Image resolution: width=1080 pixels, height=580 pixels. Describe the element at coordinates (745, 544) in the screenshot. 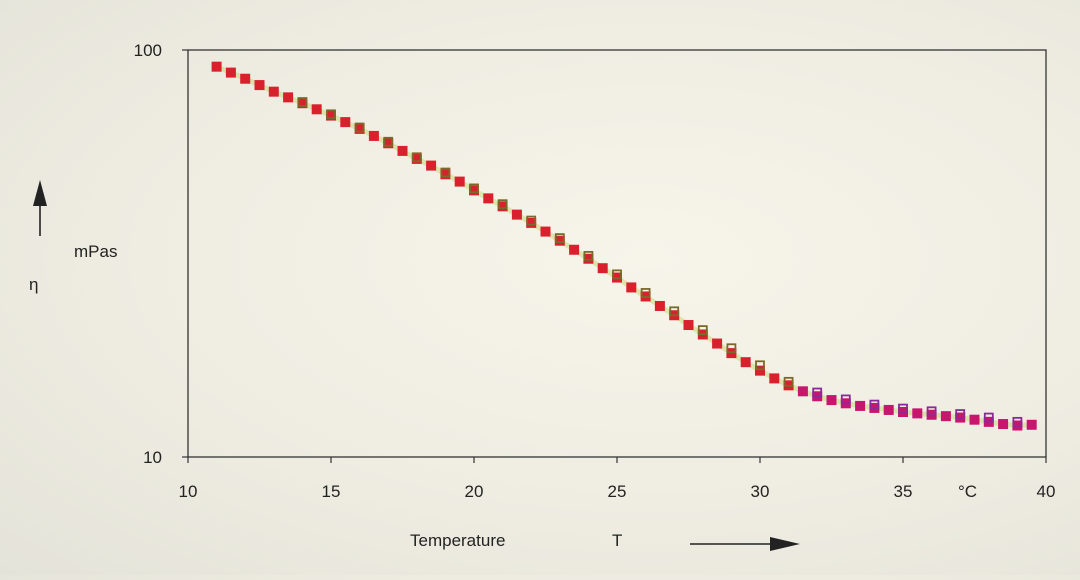

I see `x-axis-right-arrow` at that location.